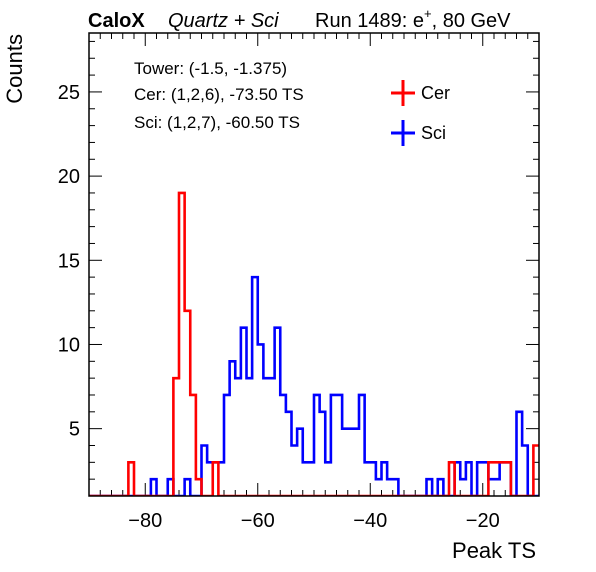  I want to click on header-run-prefix: Run 1489: e, so click(369, 21).